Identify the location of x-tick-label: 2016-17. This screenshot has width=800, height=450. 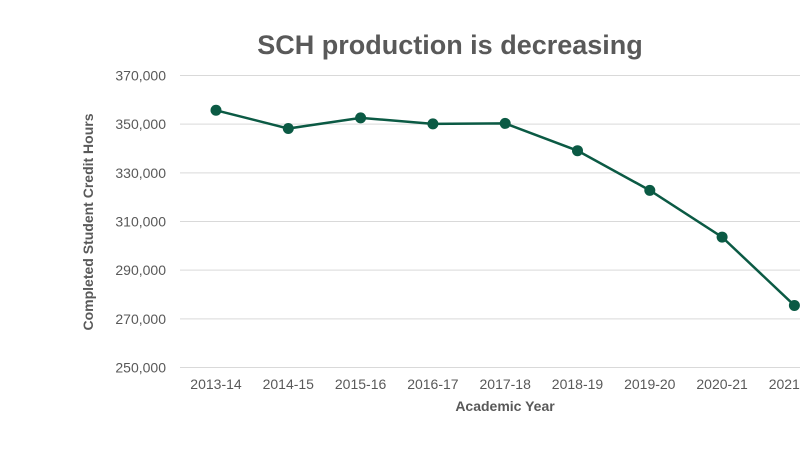
(433, 384).